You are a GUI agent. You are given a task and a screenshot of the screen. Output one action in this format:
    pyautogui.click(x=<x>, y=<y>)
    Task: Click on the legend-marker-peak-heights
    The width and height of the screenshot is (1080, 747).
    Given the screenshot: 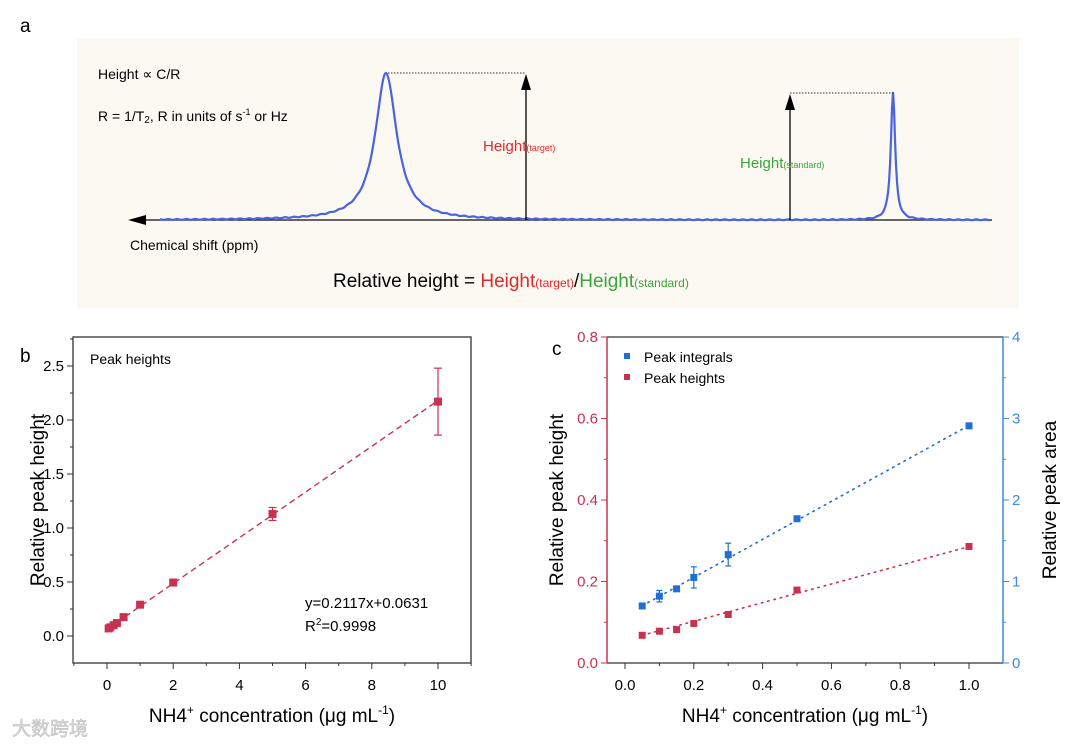 What is the action you would take?
    pyautogui.click(x=627, y=377)
    